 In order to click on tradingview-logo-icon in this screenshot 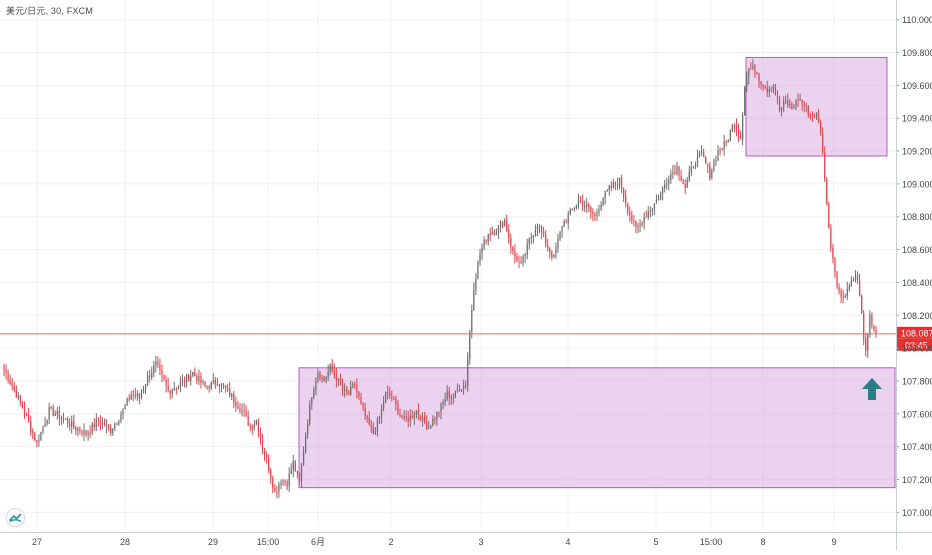, I will do `click(15, 517)`.